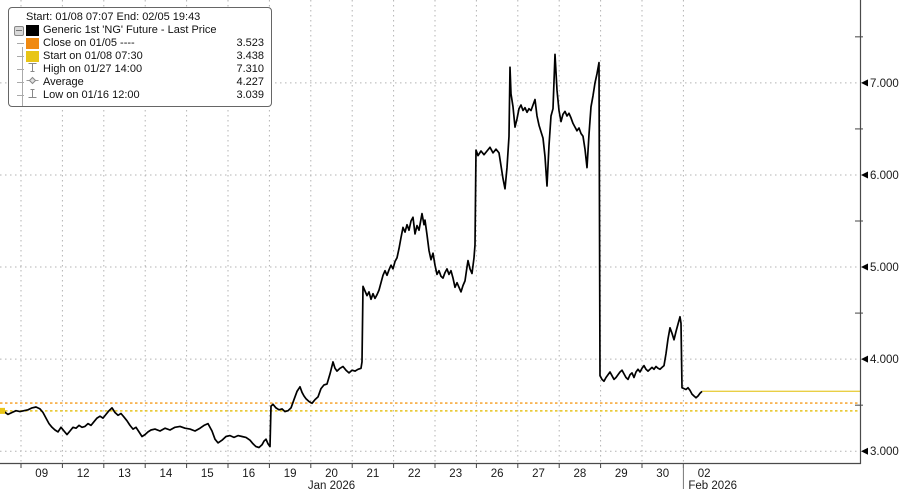 This screenshot has height=490, width=900. Describe the element at coordinates (32, 56) in the screenshot. I see `yellow-square-swatch-icon` at that location.